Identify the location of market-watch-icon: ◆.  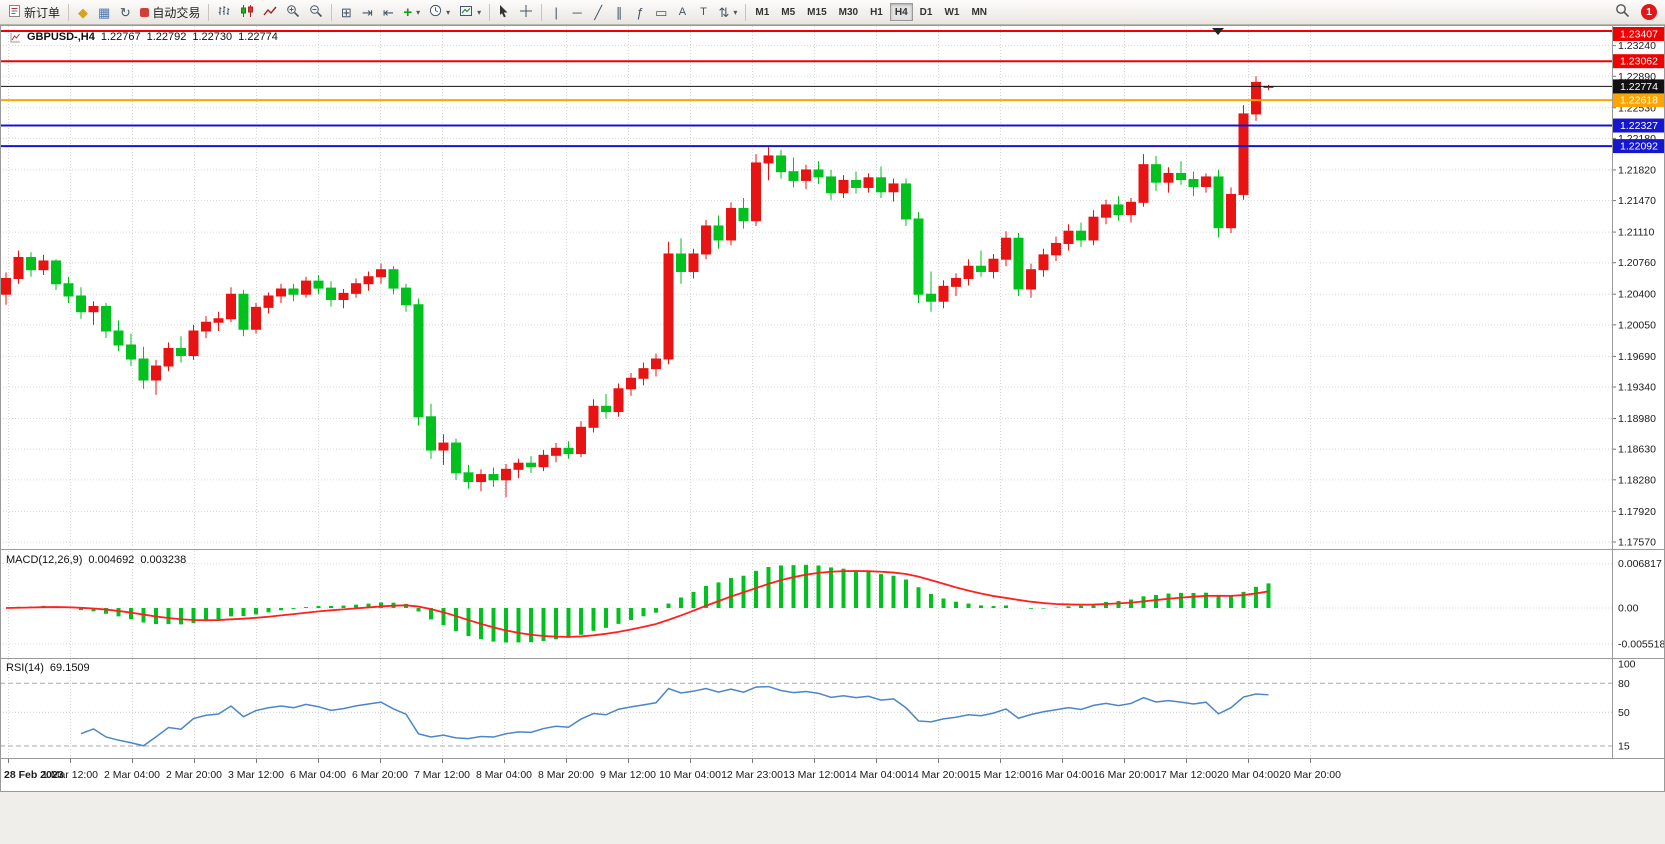
(83, 12).